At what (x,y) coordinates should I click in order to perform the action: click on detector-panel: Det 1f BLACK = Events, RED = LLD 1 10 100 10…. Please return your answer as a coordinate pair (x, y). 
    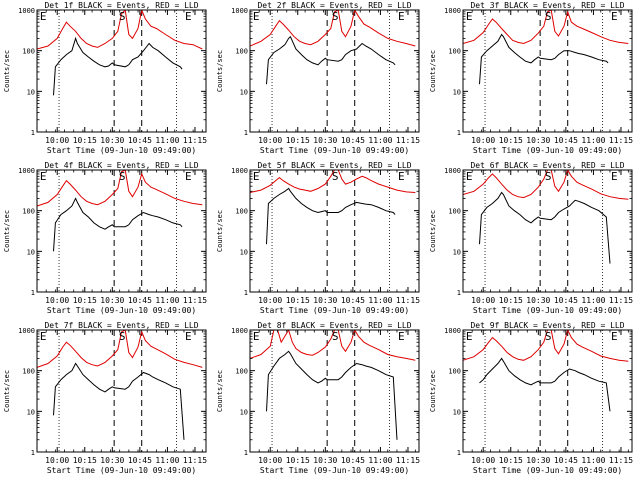
    Looking at the image, I should click on (106, 80).